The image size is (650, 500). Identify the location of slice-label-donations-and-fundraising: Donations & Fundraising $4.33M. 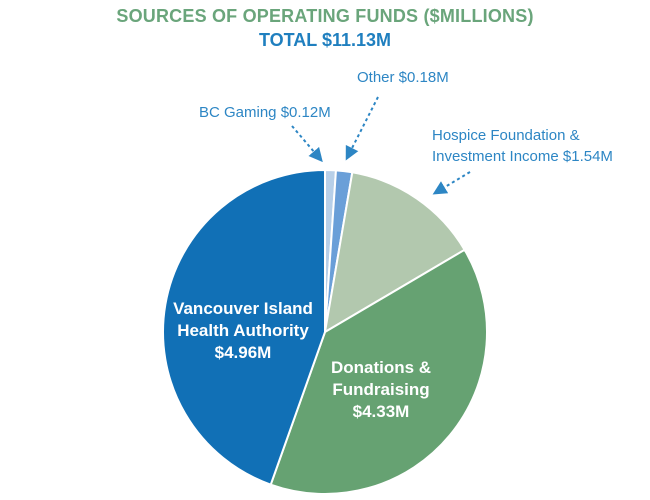
(381, 389).